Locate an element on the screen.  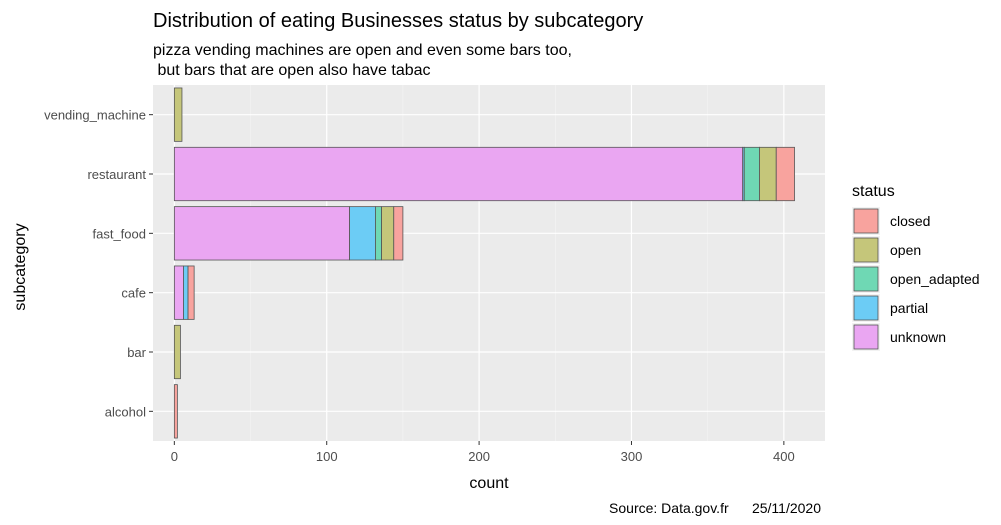
chart-subtitle-line-2: but bars that are open also have tabac is located at coordinates (292, 70).